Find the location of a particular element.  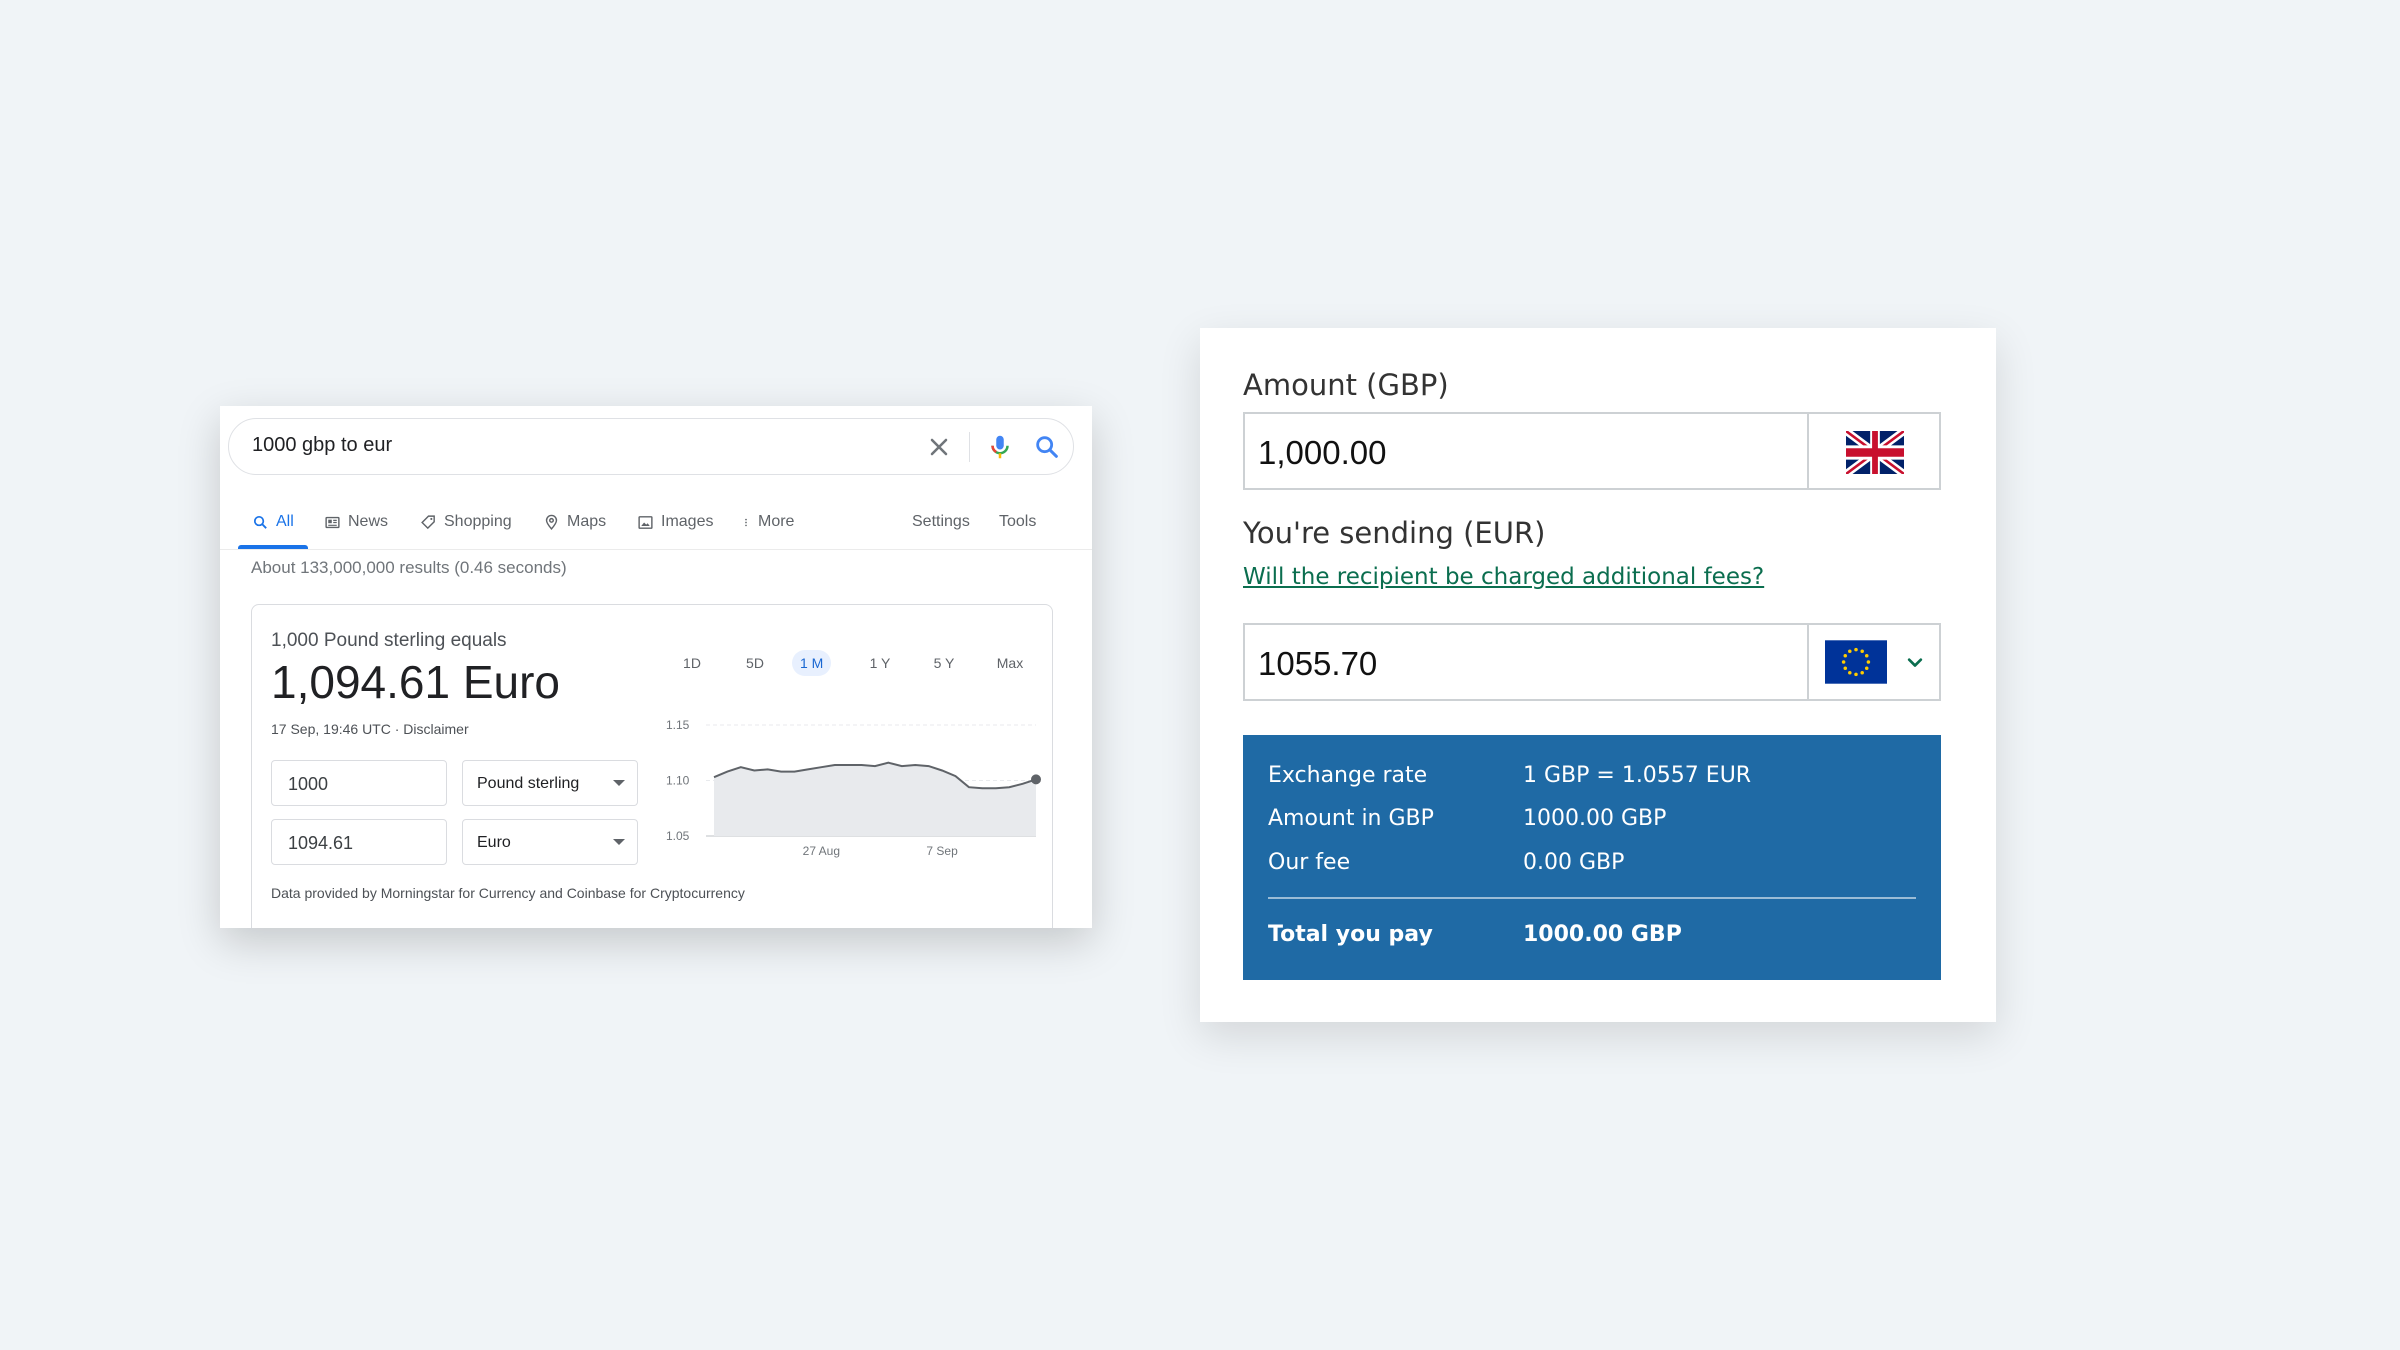

tab-label: More is located at coordinates (776, 521).